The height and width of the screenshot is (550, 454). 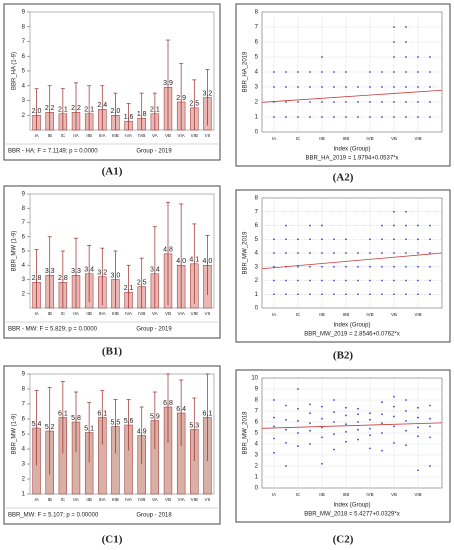 I want to click on value-label: 6,1, so click(x=102, y=413).